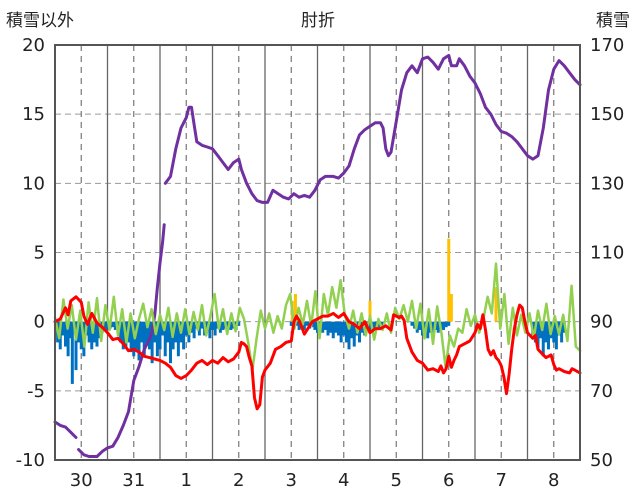 Image resolution: width=636 pixels, height=501 pixels. What do you see at coordinates (501, 480) in the screenshot?
I see `x-tick-label: 7` at bounding box center [501, 480].